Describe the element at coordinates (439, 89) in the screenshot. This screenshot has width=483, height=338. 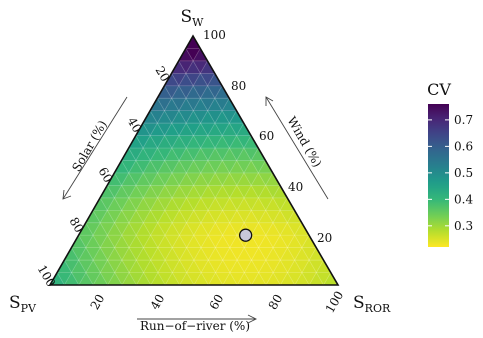
I see `colorbar-title: CV` at that location.